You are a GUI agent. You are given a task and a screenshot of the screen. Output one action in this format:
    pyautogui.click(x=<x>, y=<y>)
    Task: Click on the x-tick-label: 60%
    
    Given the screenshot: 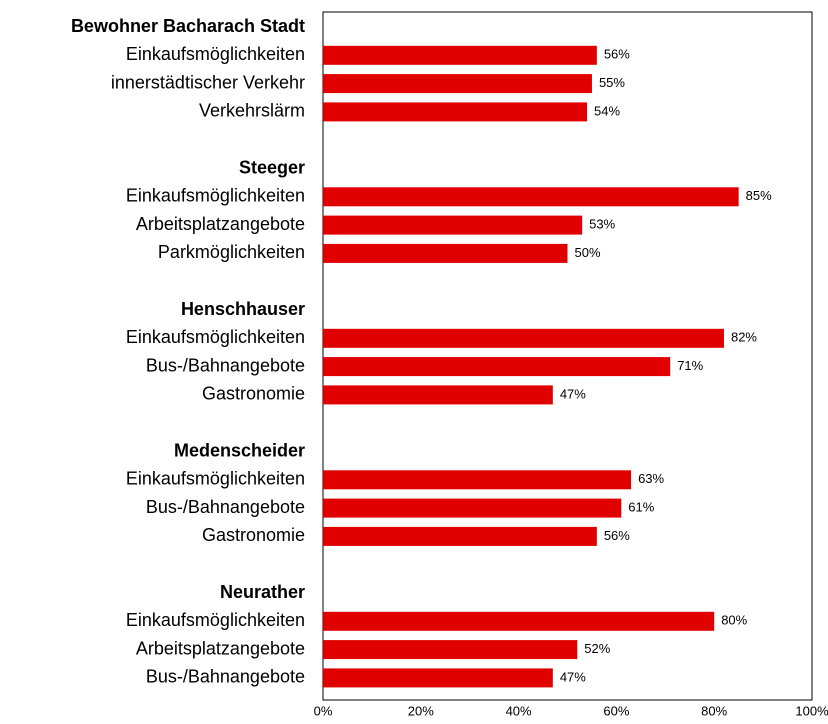 What is the action you would take?
    pyautogui.click(x=616, y=710)
    